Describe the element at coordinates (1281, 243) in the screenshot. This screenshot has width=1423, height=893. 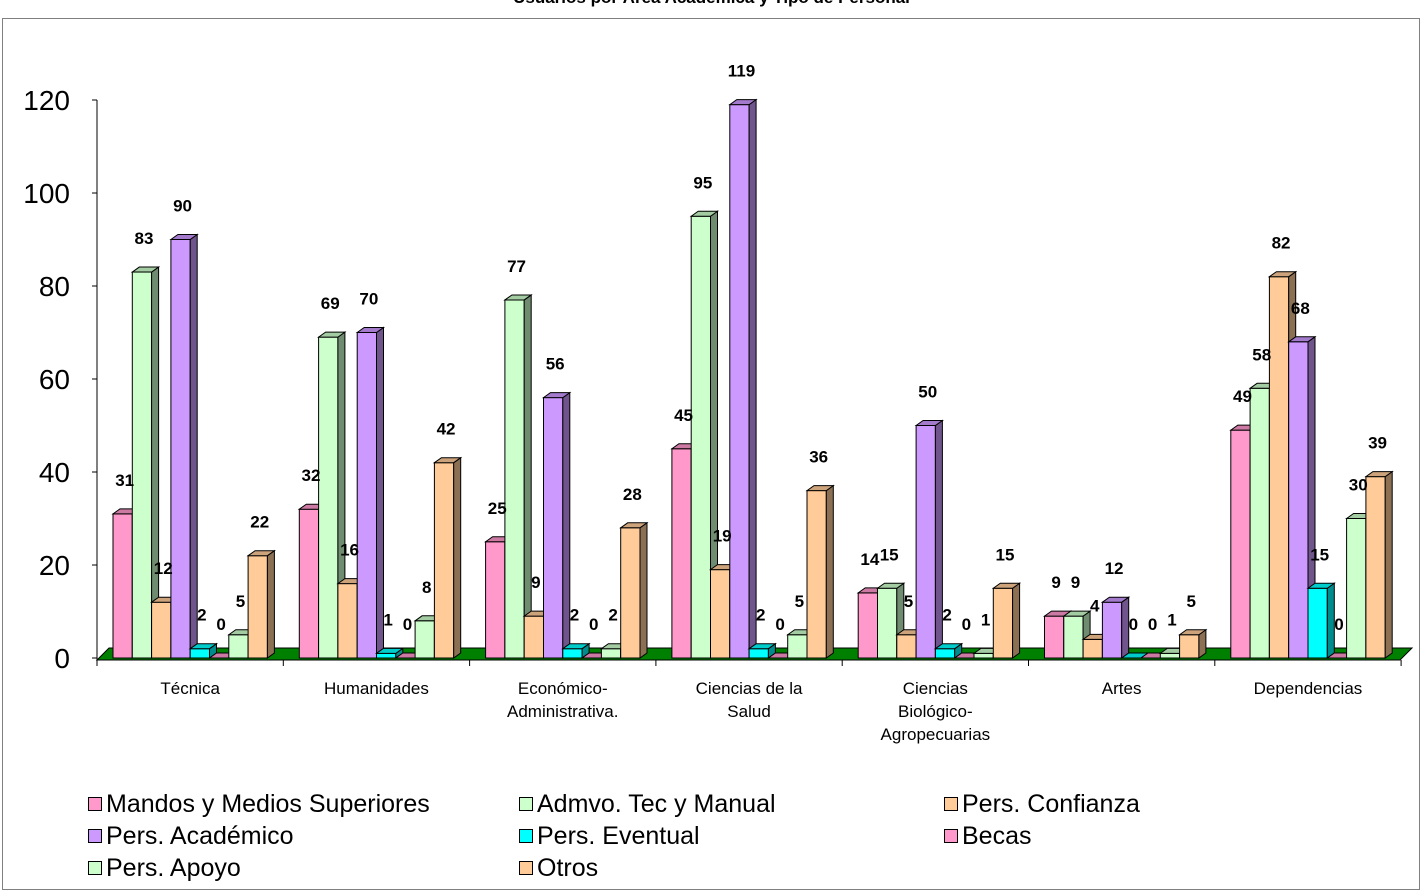
I see `data-label: 82` at that location.